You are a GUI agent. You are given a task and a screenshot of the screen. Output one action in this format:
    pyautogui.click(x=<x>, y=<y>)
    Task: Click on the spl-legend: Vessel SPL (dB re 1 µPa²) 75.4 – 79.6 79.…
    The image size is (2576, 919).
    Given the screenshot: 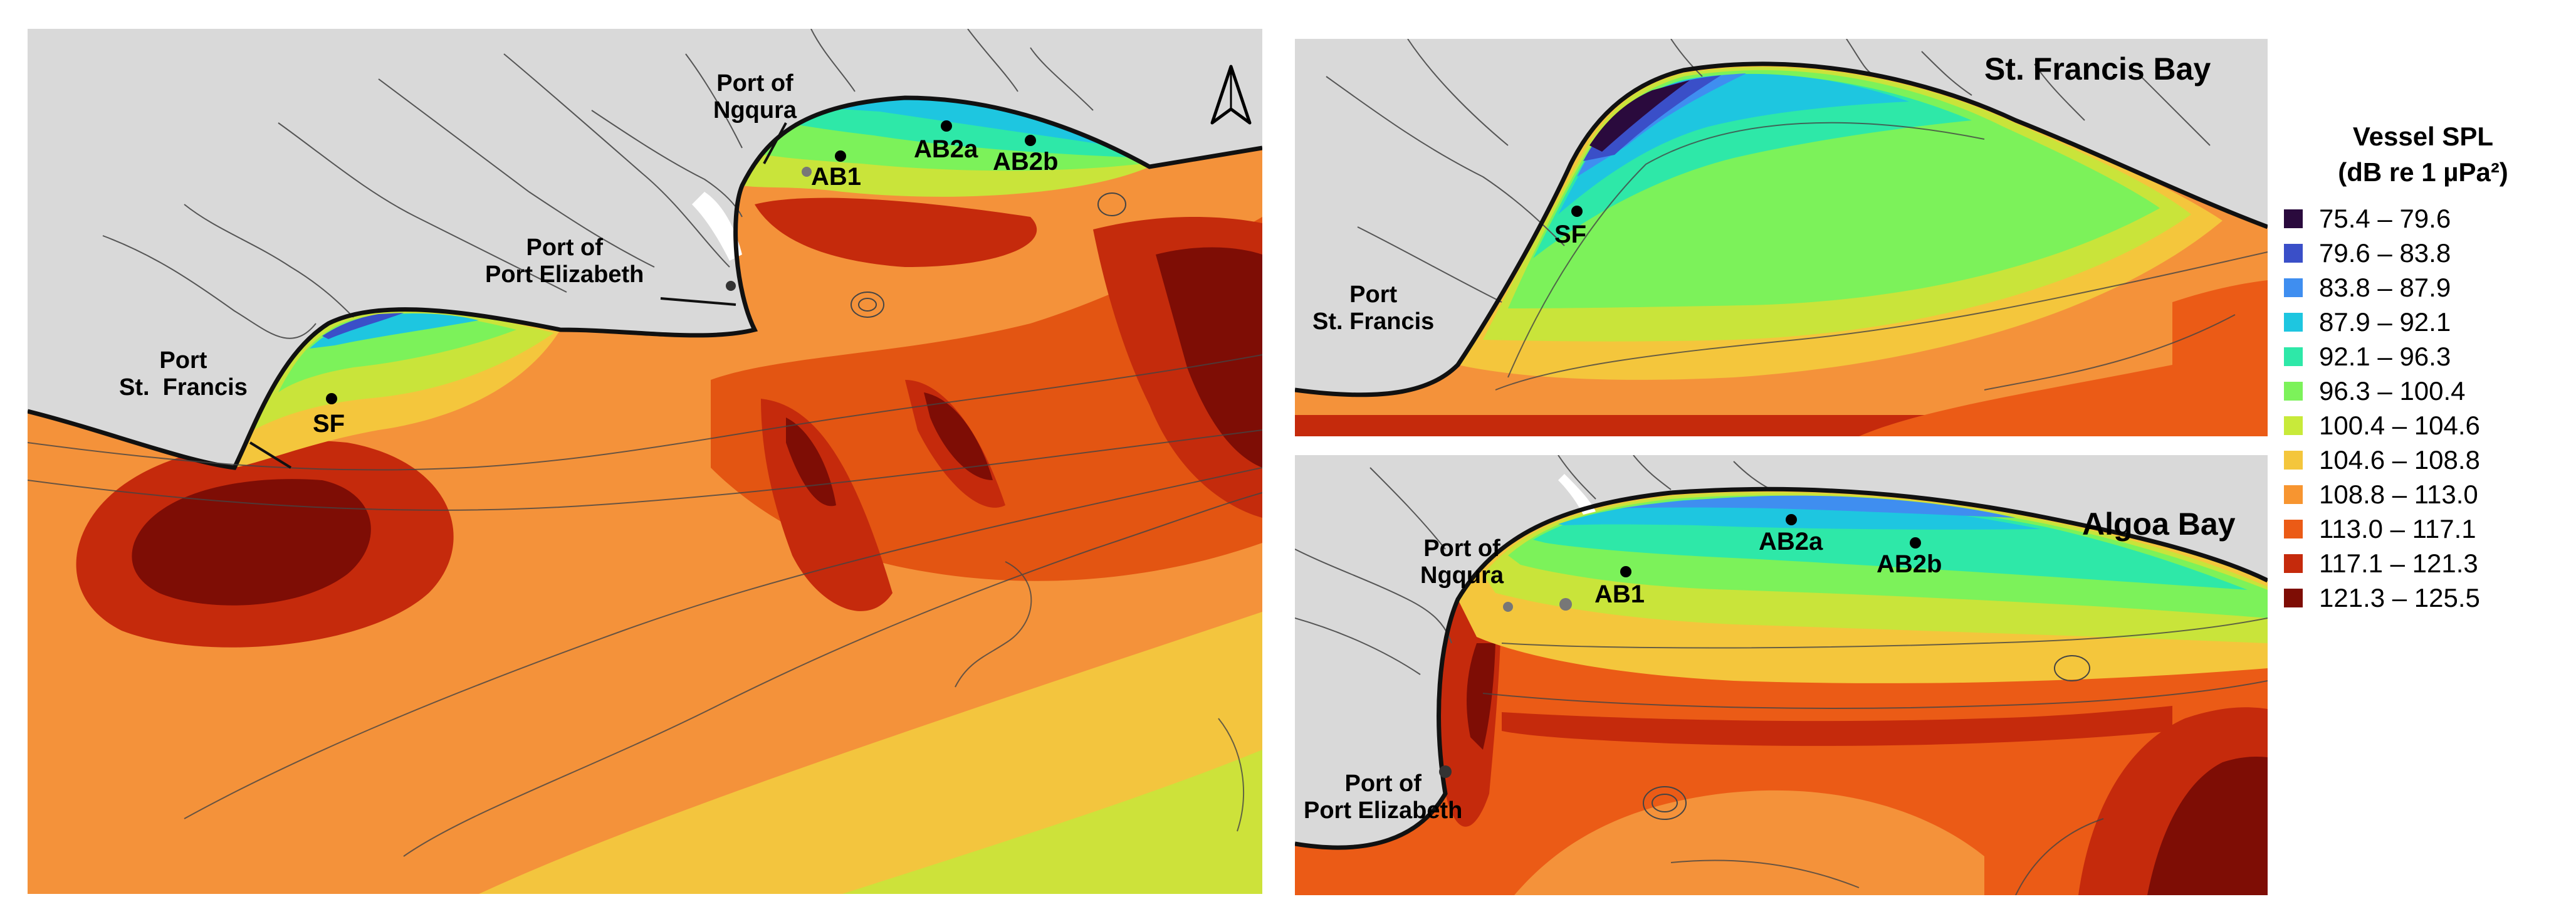 What is the action you would take?
    pyautogui.click(x=2423, y=367)
    